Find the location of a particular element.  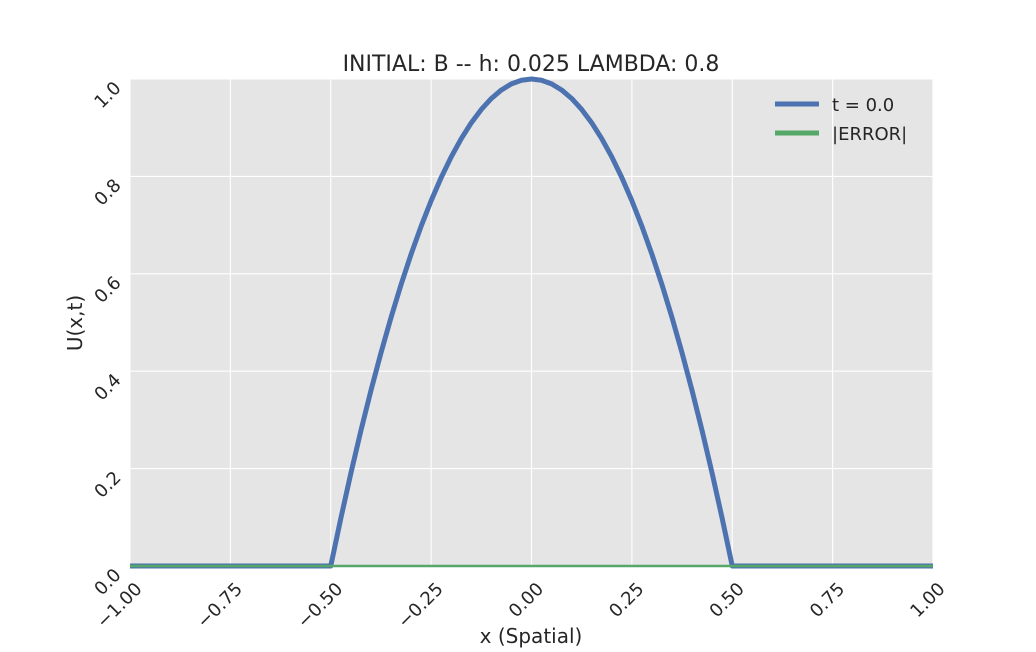

x-tick-label: 1.00 is located at coordinates (927, 600).